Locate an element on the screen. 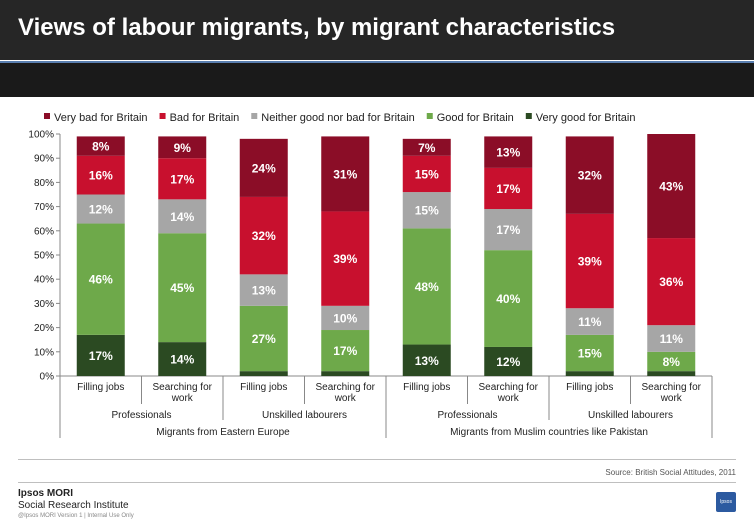 The height and width of the screenshot is (522, 754). data-label-3-1: 17% is located at coordinates (345, 351).